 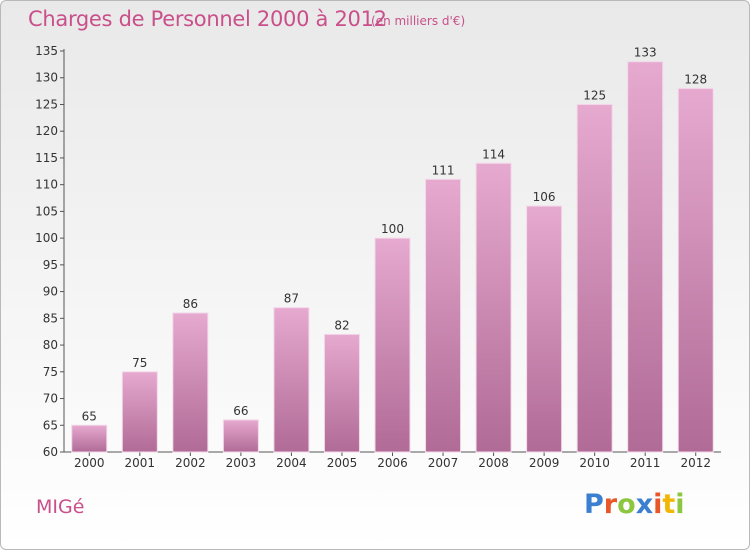 What do you see at coordinates (190, 463) in the screenshot?
I see `x-tick-label: 2002` at bounding box center [190, 463].